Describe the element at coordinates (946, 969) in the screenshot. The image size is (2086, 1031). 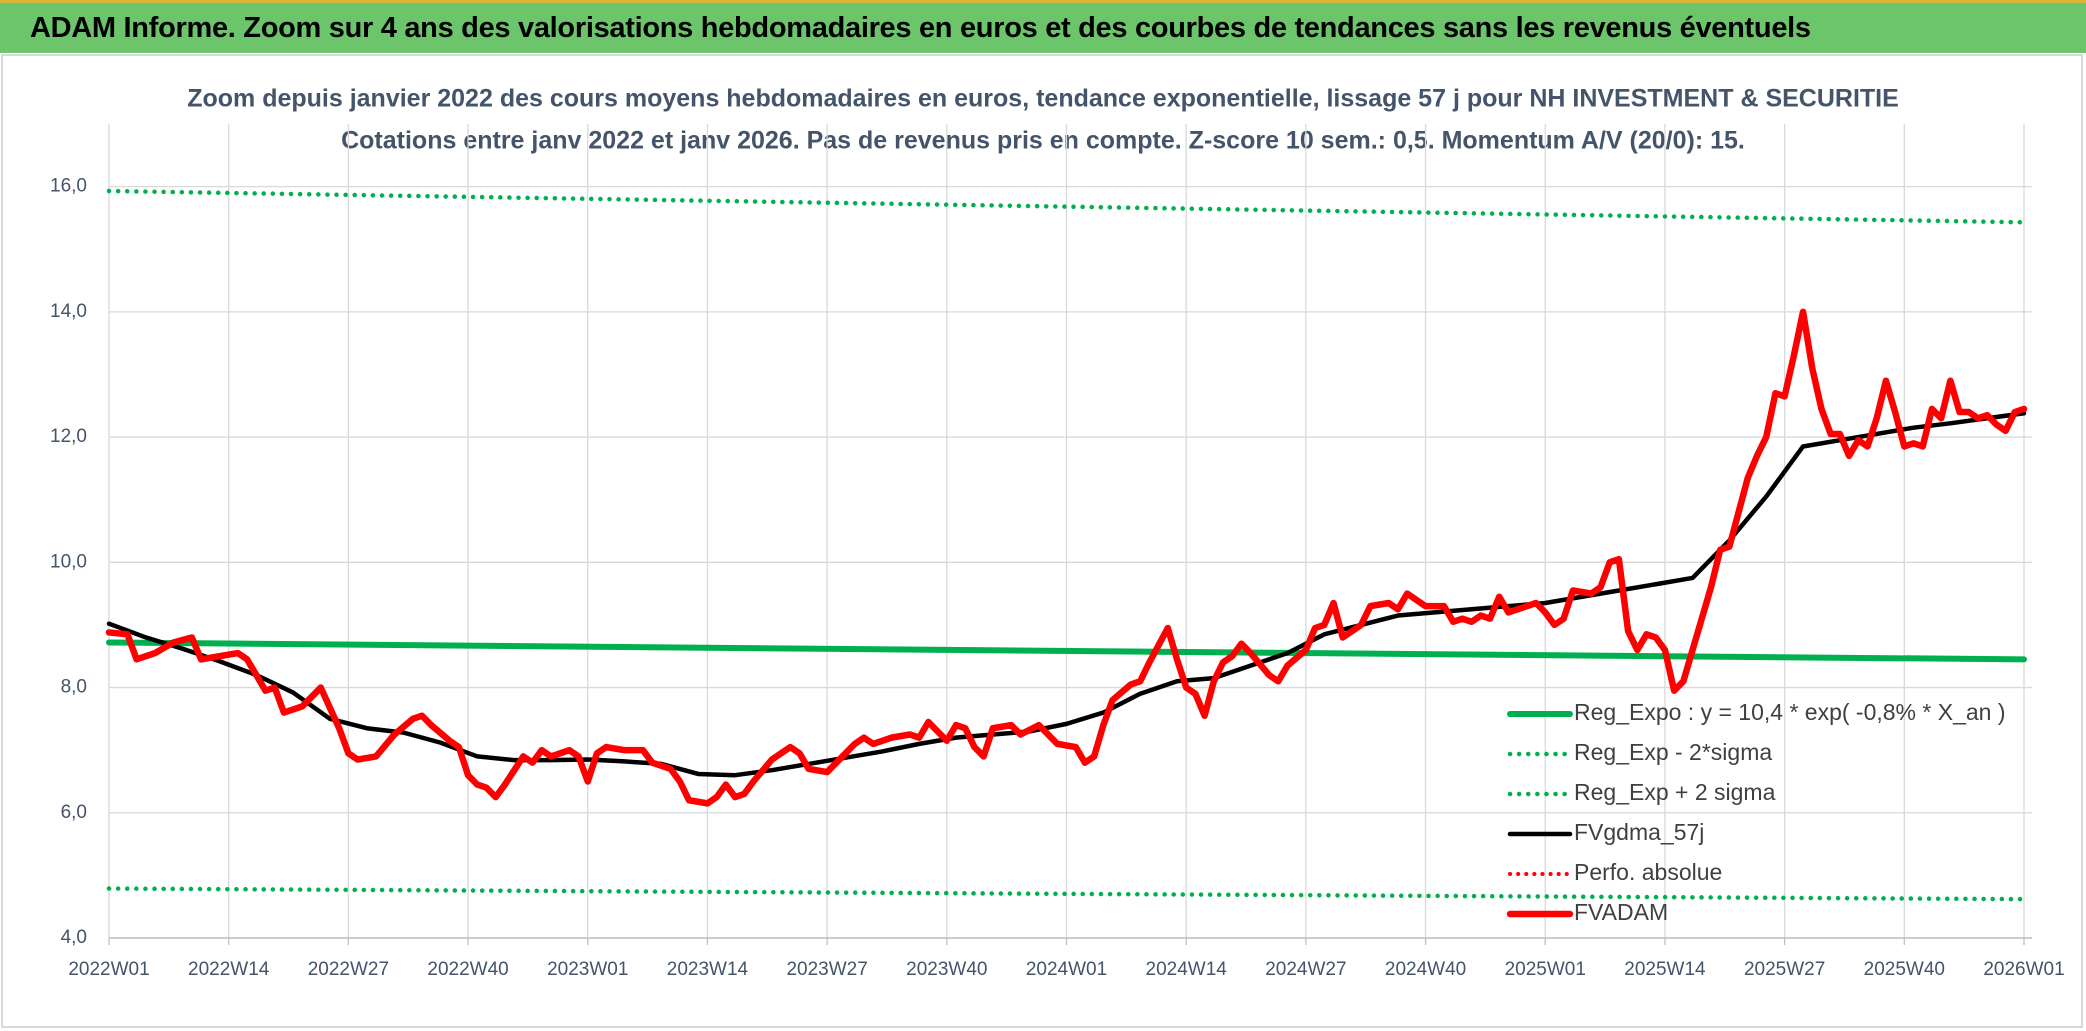
I see `x-tick-label: 2023W40` at that location.